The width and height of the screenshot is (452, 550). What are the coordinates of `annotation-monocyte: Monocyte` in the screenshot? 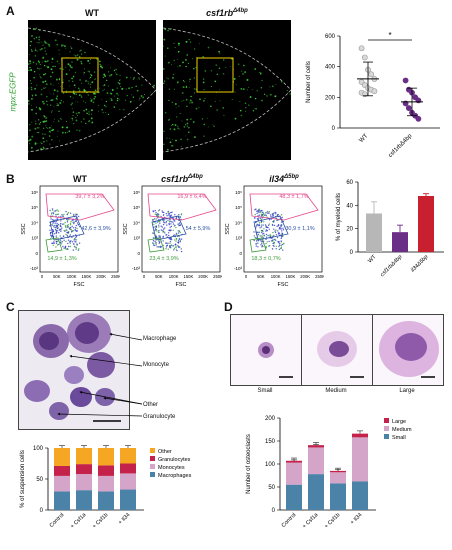 It's located at (156, 365).